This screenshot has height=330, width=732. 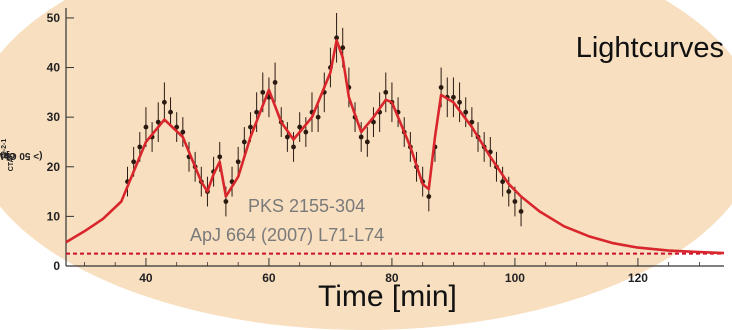 I want to click on ylabel-end: ], so click(x=8, y=155).